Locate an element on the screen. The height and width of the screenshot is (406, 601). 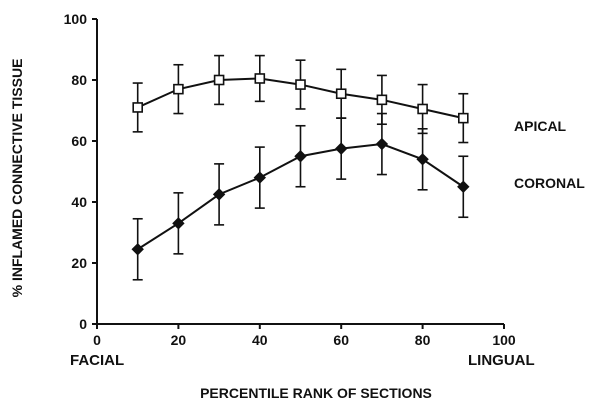
y-tick-label: 40 is located at coordinates (79, 202).